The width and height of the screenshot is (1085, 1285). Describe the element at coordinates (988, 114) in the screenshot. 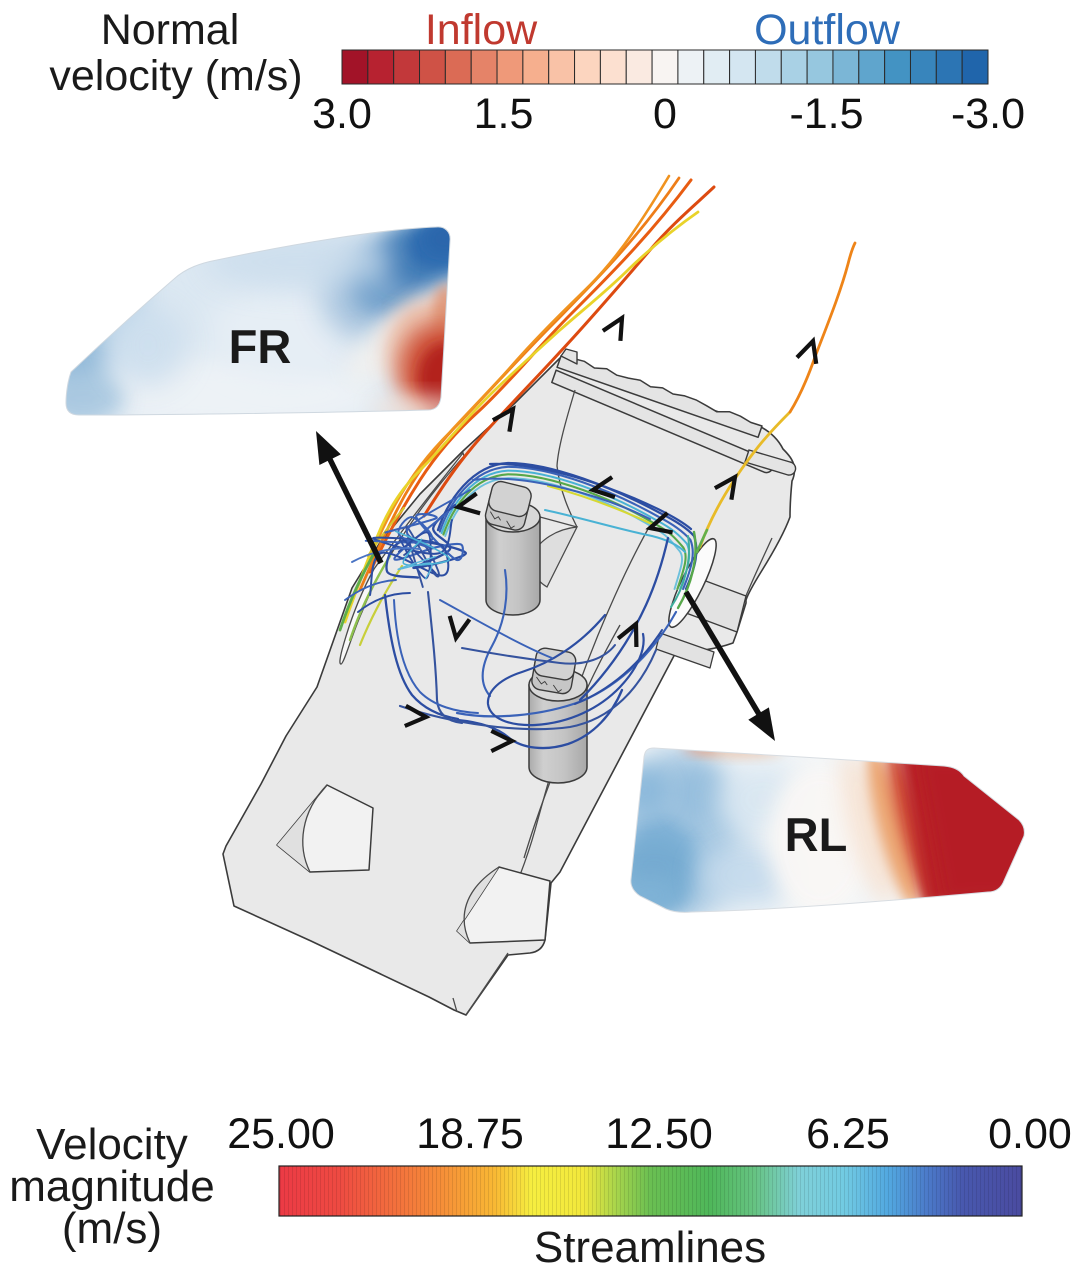

I see `svg-text: -3.0` at that location.